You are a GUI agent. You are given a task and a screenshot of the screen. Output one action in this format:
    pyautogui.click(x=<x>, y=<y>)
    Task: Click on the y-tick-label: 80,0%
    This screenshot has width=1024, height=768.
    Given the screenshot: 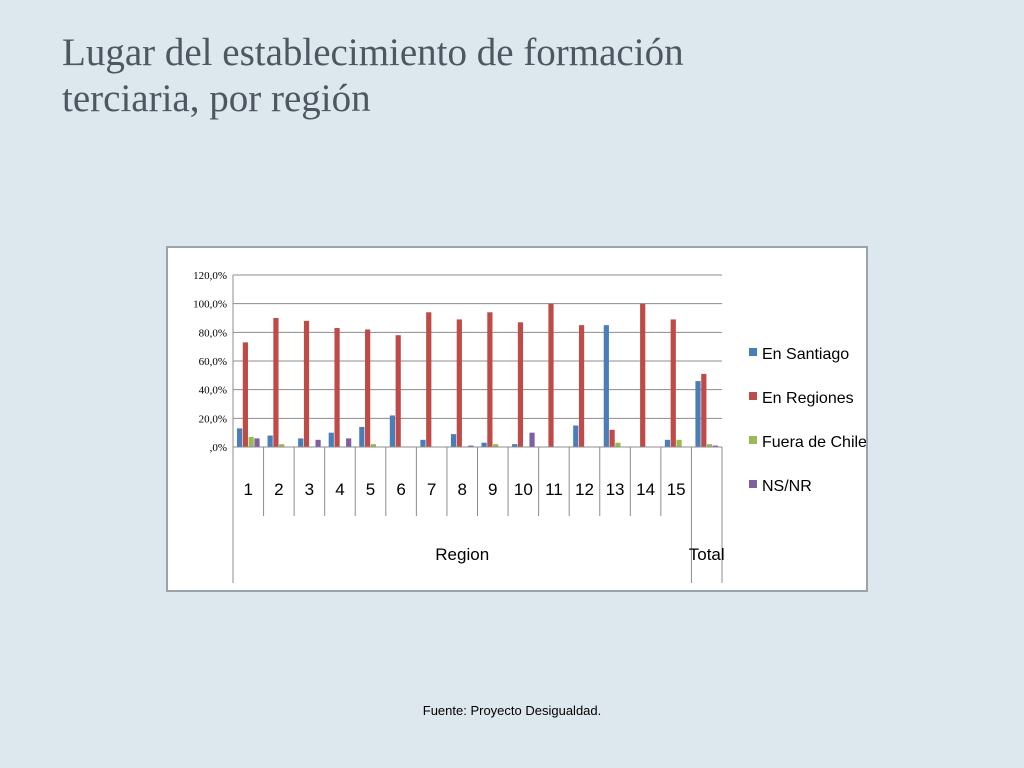 What is the action you would take?
    pyautogui.click(x=213, y=333)
    